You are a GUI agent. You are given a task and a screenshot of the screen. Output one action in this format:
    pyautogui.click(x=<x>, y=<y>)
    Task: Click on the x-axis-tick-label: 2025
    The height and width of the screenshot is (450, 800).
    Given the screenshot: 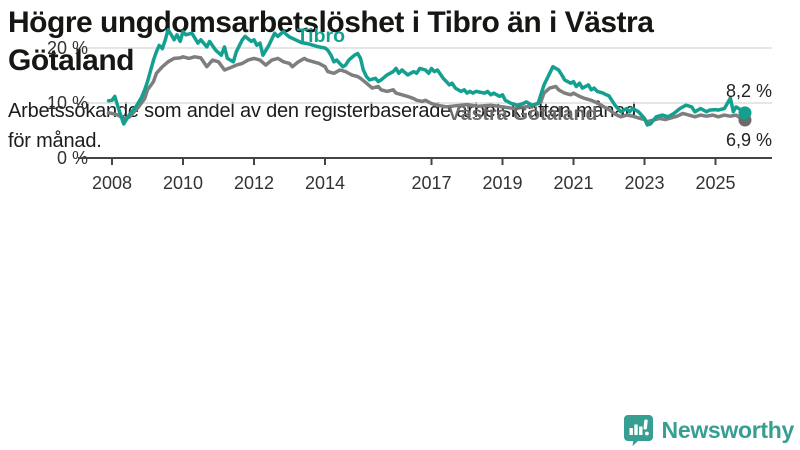 What is the action you would take?
    pyautogui.click(x=715, y=183)
    